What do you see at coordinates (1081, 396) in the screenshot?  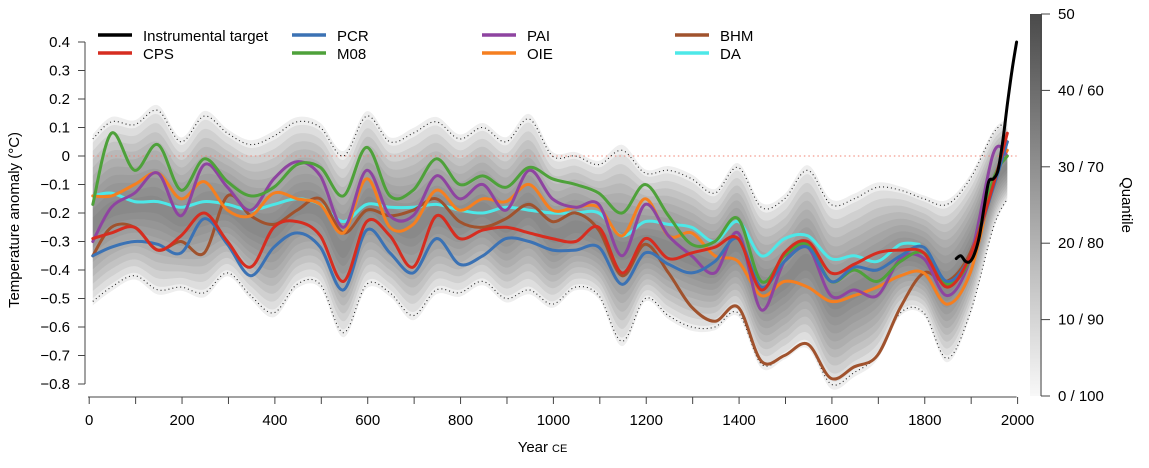 I see `colorbar-tick-label: 0 / 100` at bounding box center [1081, 396].